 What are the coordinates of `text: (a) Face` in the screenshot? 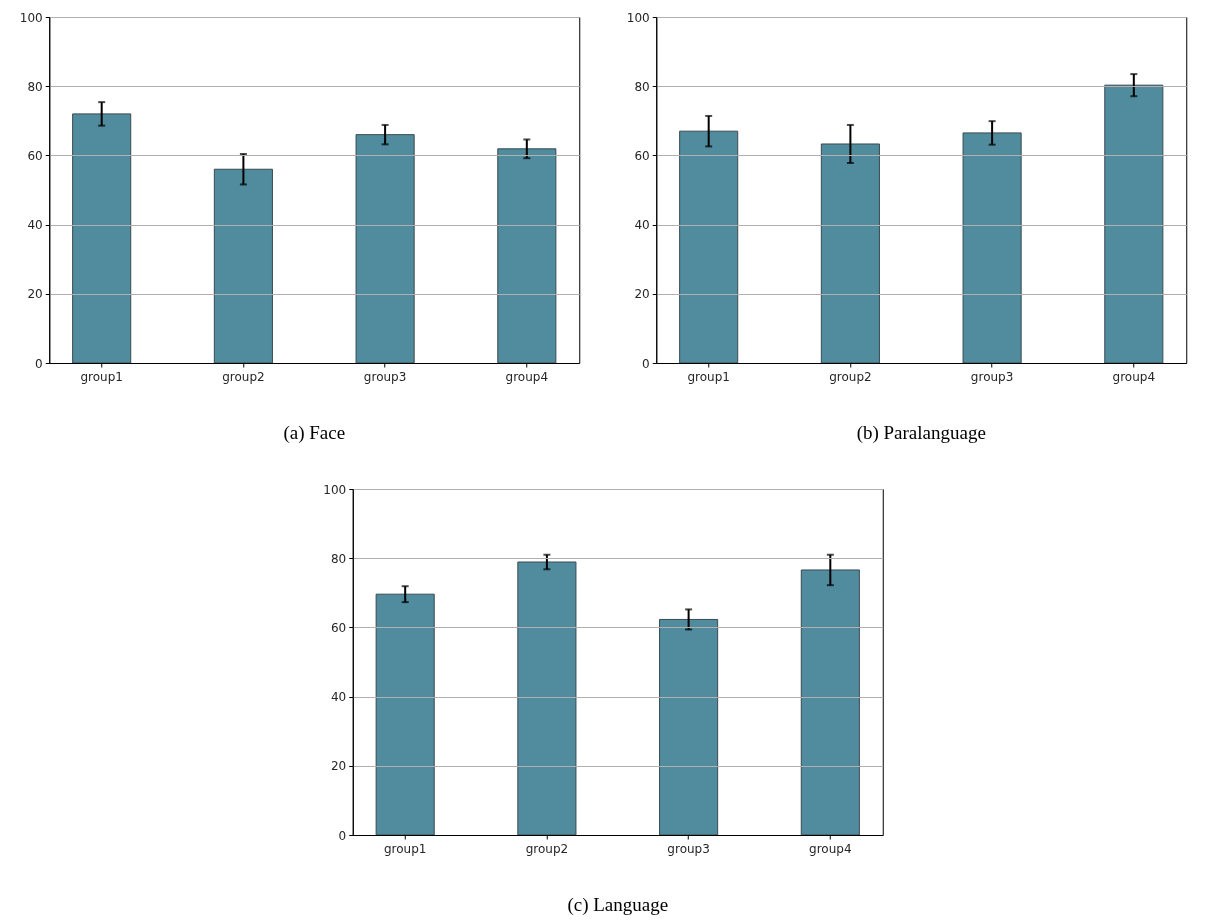 It's located at (314, 433).